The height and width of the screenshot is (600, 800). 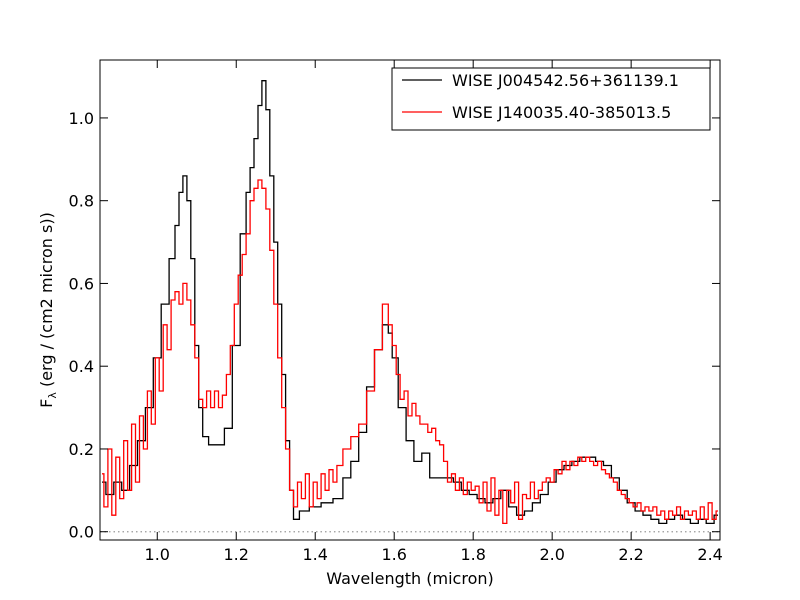 I want to click on x-tick-label: 1.0, so click(x=157, y=554).